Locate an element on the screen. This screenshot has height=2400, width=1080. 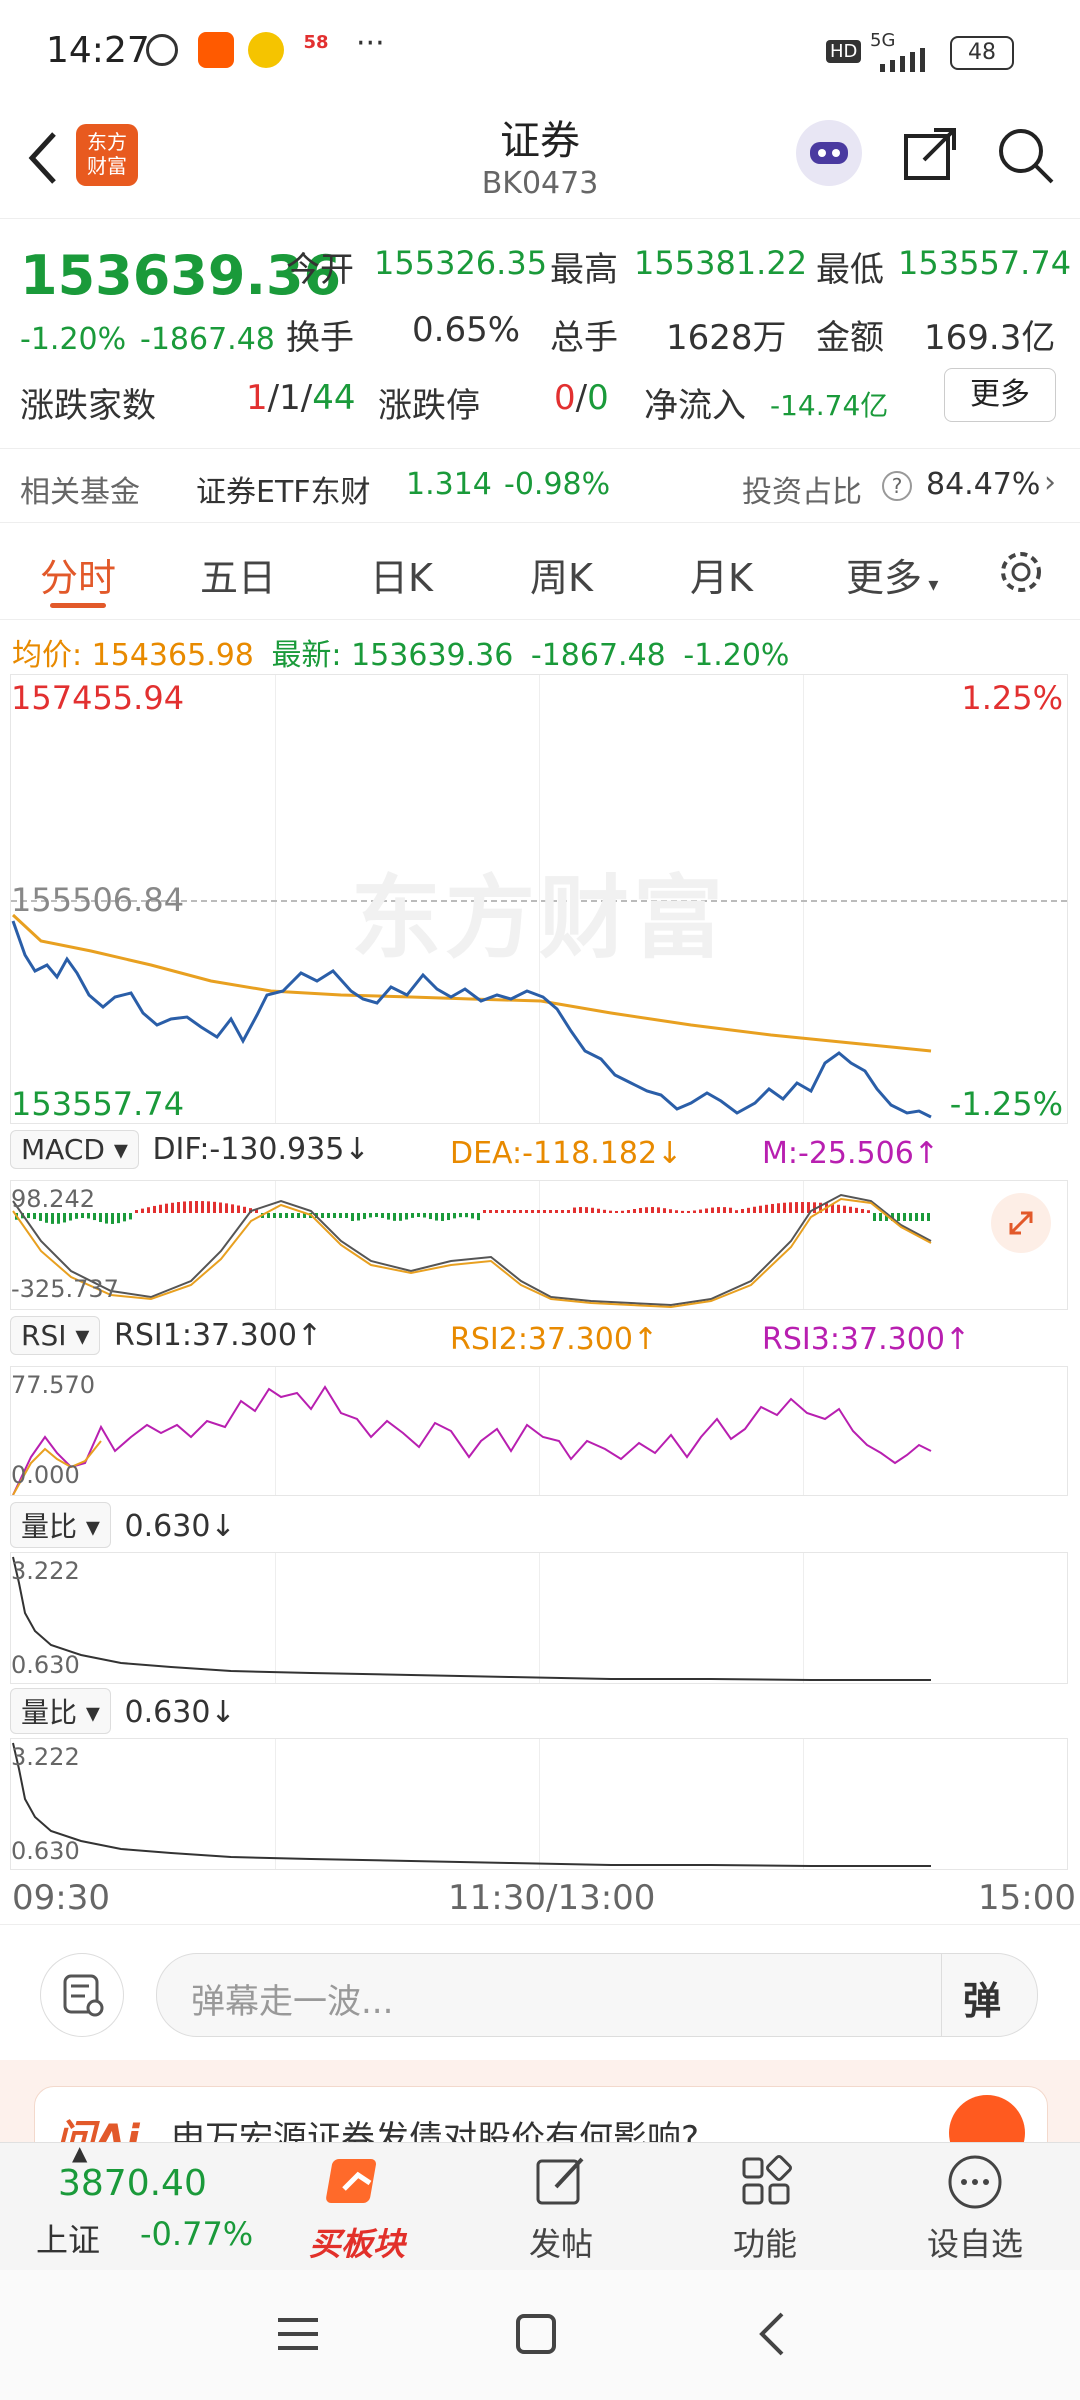
volume-ratio-axis-top-2: 3.222 is located at coordinates (45, 1757).